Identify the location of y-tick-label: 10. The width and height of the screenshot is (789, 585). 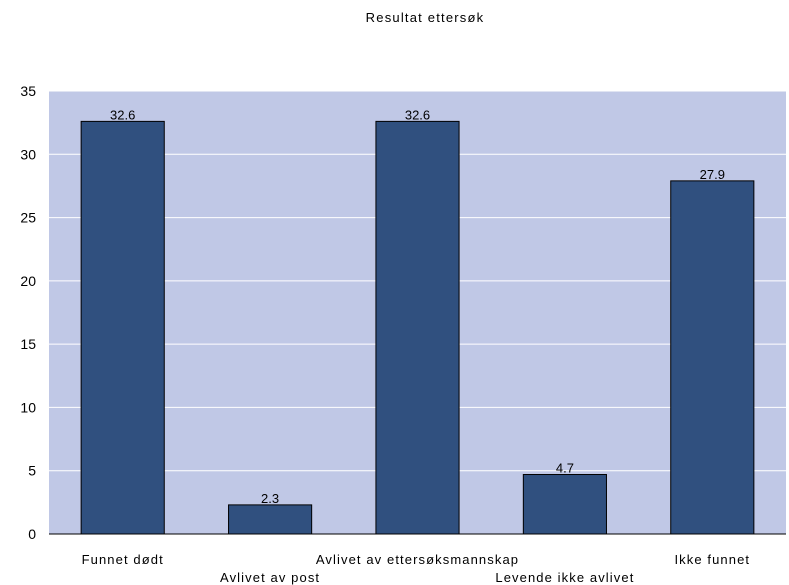
(28, 407).